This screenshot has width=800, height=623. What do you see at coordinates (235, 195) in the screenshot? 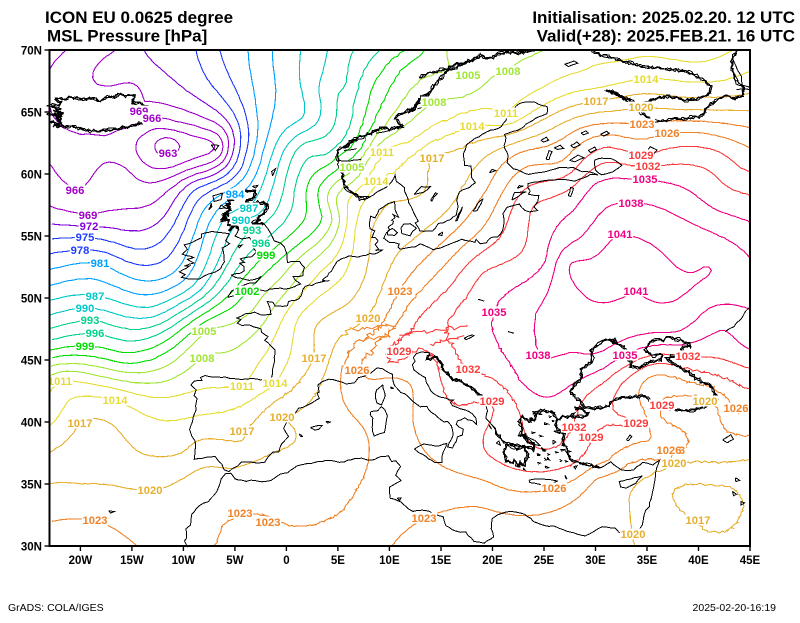
I see `svg-text: 984` at bounding box center [235, 195].